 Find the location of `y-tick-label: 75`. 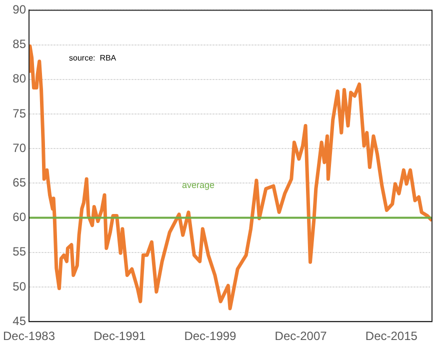

y-tick-label: 75 is located at coordinates (19, 113).